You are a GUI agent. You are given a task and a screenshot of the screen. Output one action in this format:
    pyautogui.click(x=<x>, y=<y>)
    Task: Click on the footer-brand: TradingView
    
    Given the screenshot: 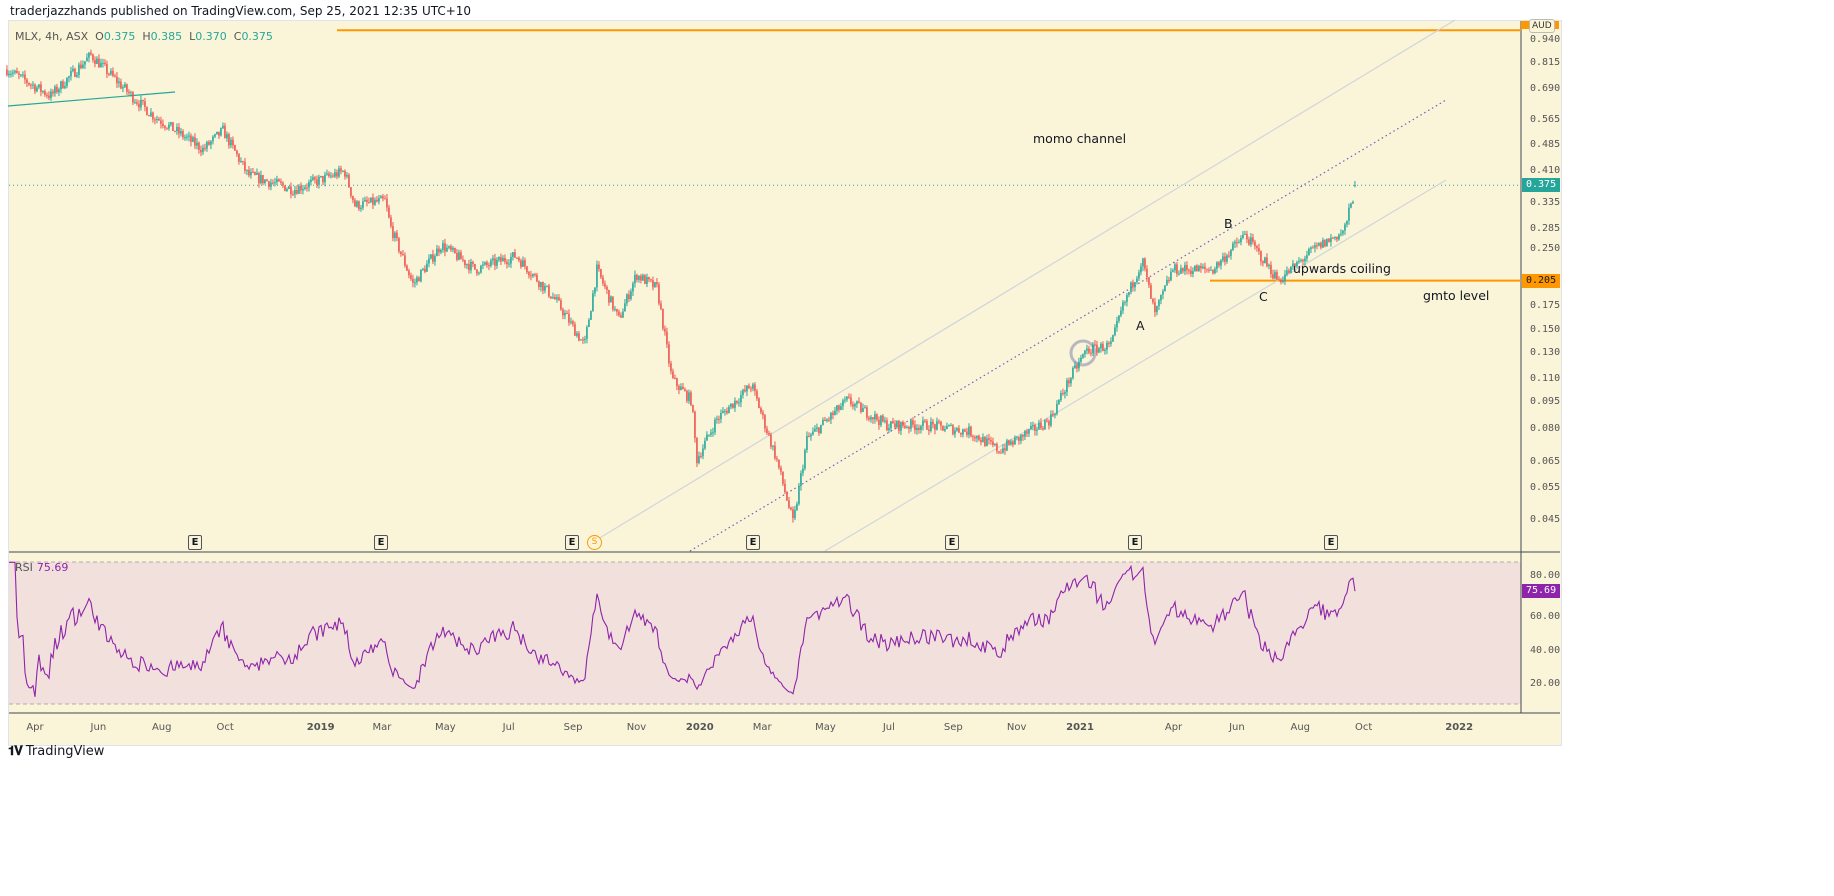 What is the action you would take?
    pyautogui.click(x=65, y=751)
    